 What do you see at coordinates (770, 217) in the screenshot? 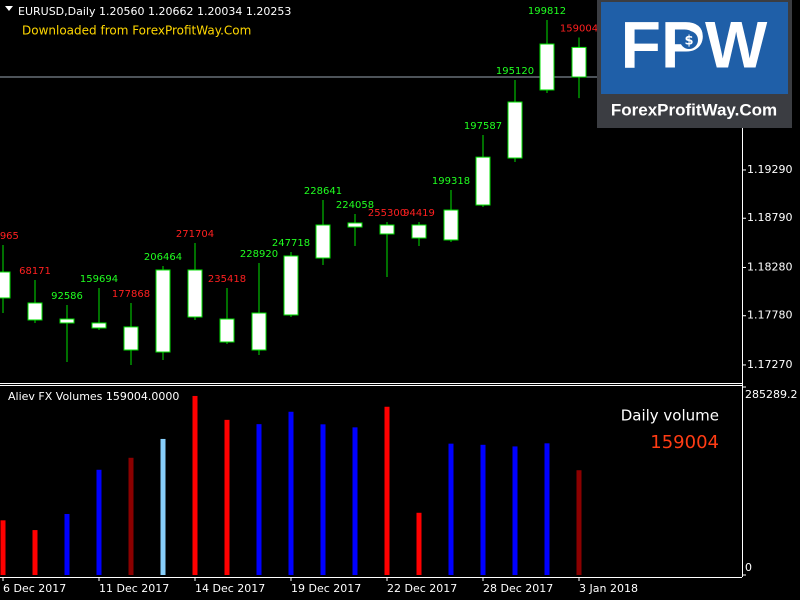
I see `y-tick-label: 1.18790` at bounding box center [770, 217].